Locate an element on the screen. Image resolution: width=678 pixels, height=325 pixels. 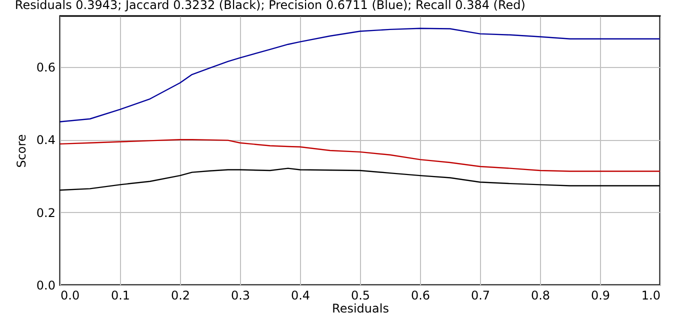
y-tick-label: 0.0 is located at coordinates (46, 285).